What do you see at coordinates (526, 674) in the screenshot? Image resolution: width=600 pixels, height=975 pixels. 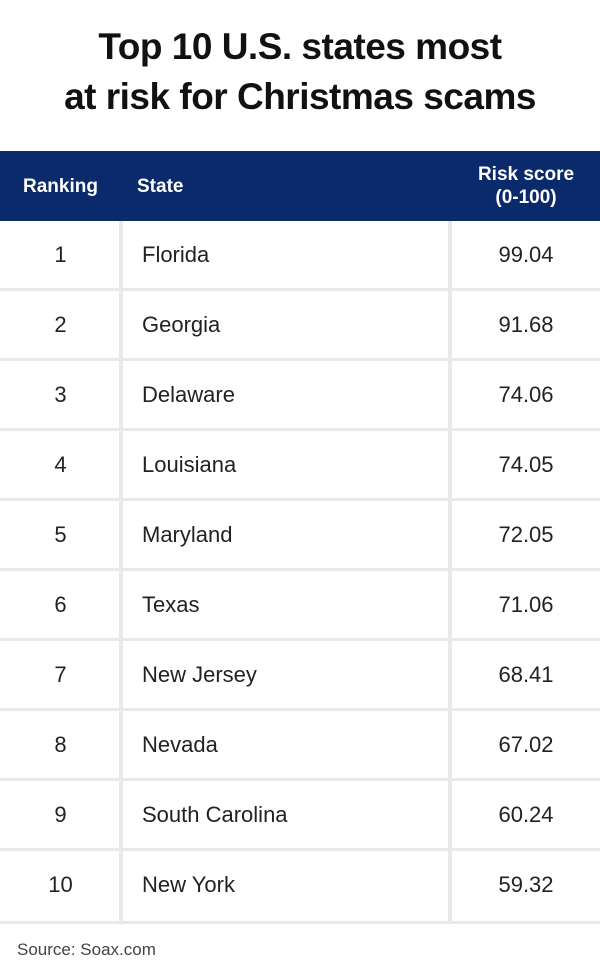 I see `risk-score-cell: 68.41` at bounding box center [526, 674].